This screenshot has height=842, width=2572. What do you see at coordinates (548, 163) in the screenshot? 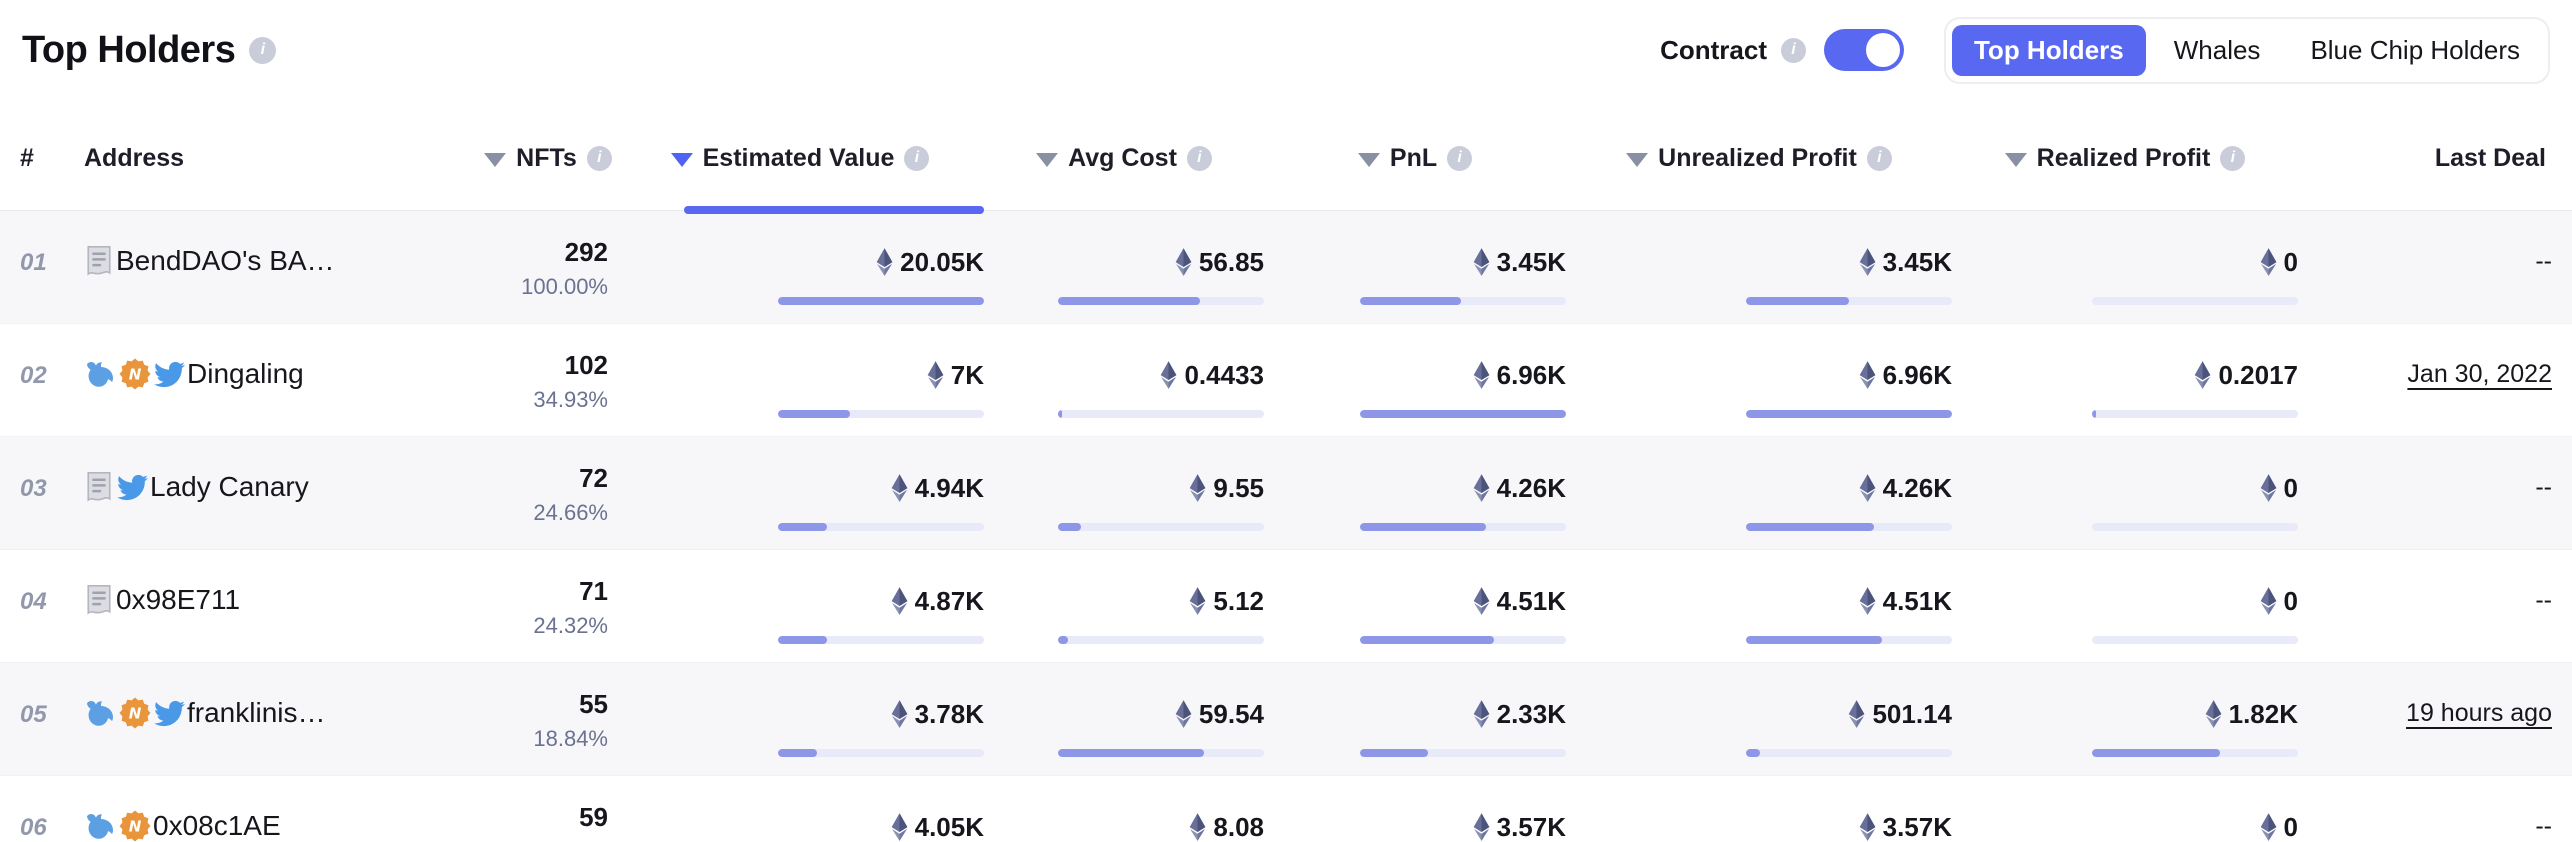
I see `col-header-nfts: NFTs i` at bounding box center [548, 163].